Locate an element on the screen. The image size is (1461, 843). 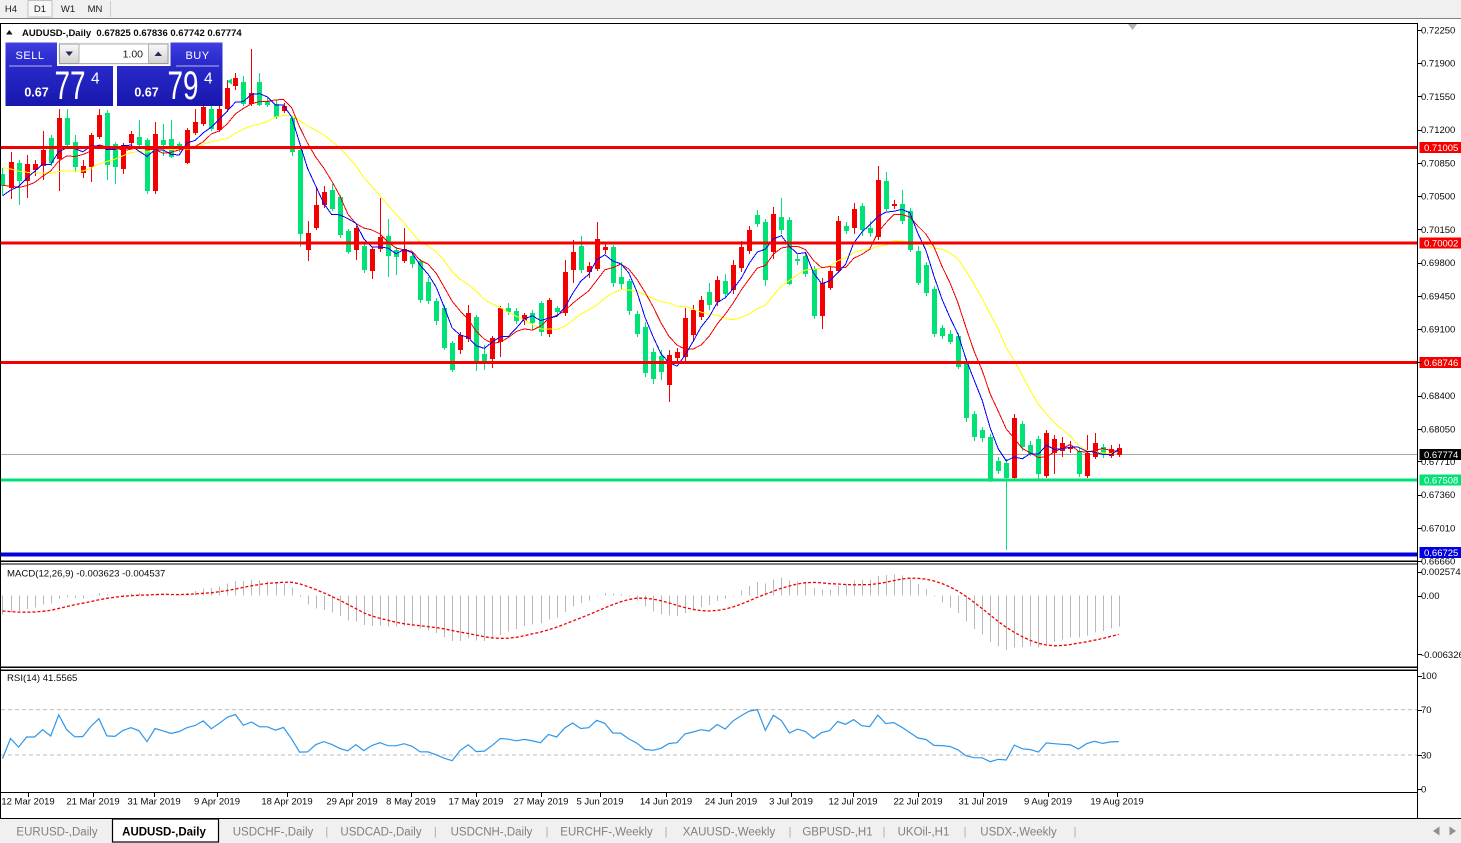
svg-text: USDCNH-,Daily is located at coordinates (492, 833).